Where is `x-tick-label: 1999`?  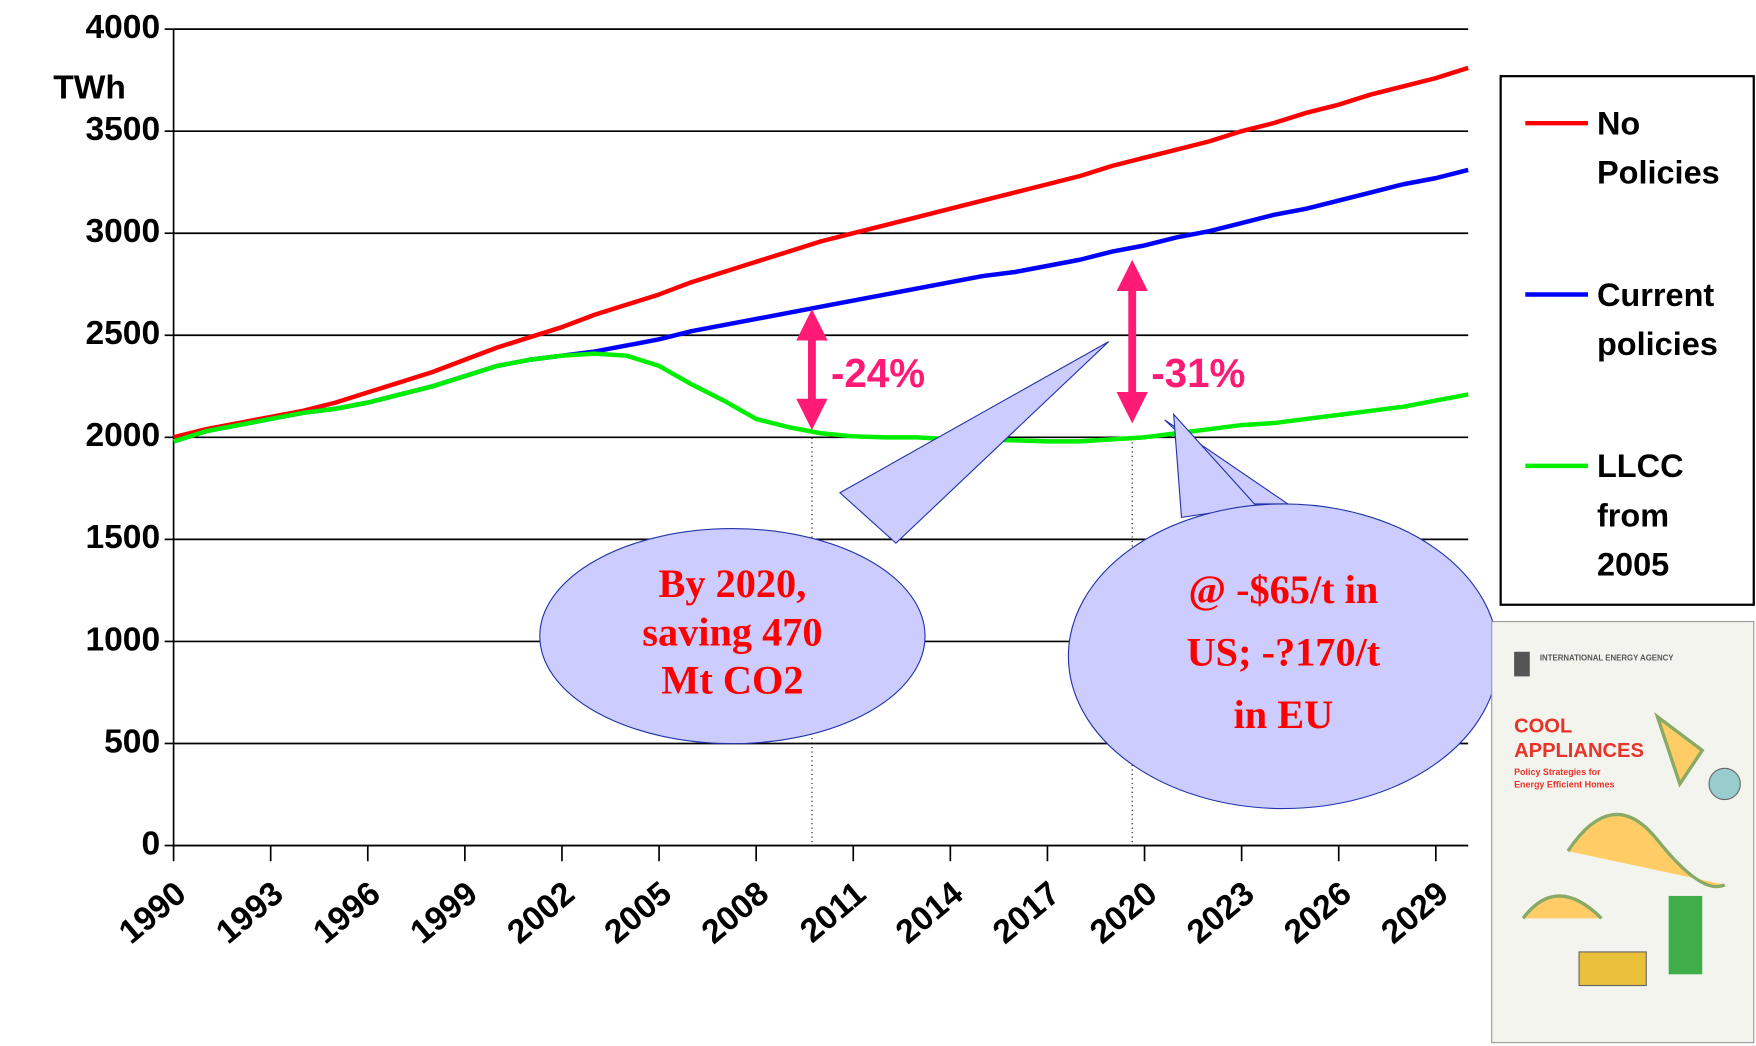
x-tick-label: 1999 is located at coordinates (444, 913).